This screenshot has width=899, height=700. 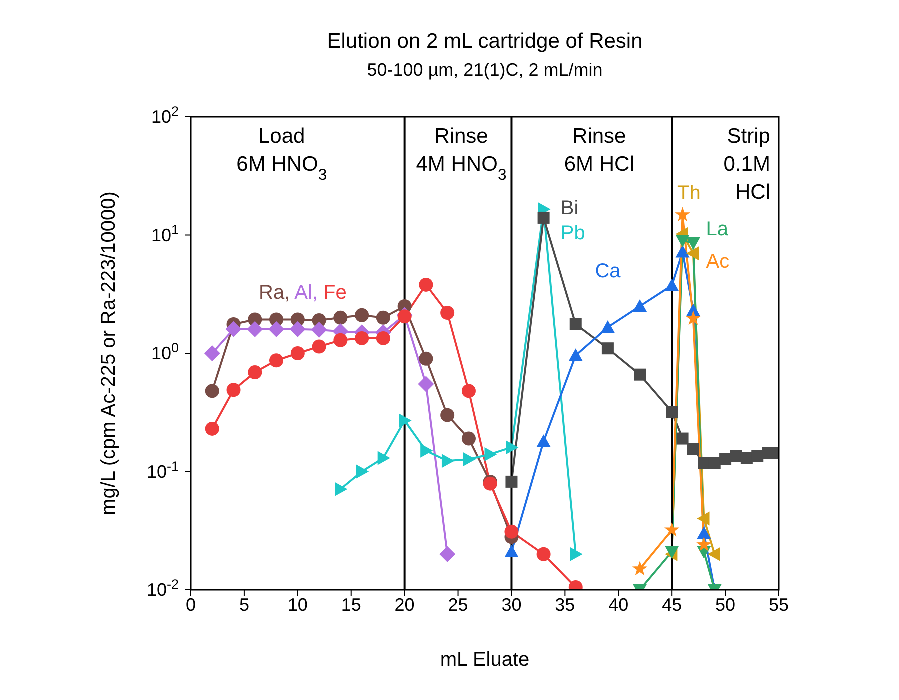 I want to click on series-label: Al, so click(x=303, y=293).